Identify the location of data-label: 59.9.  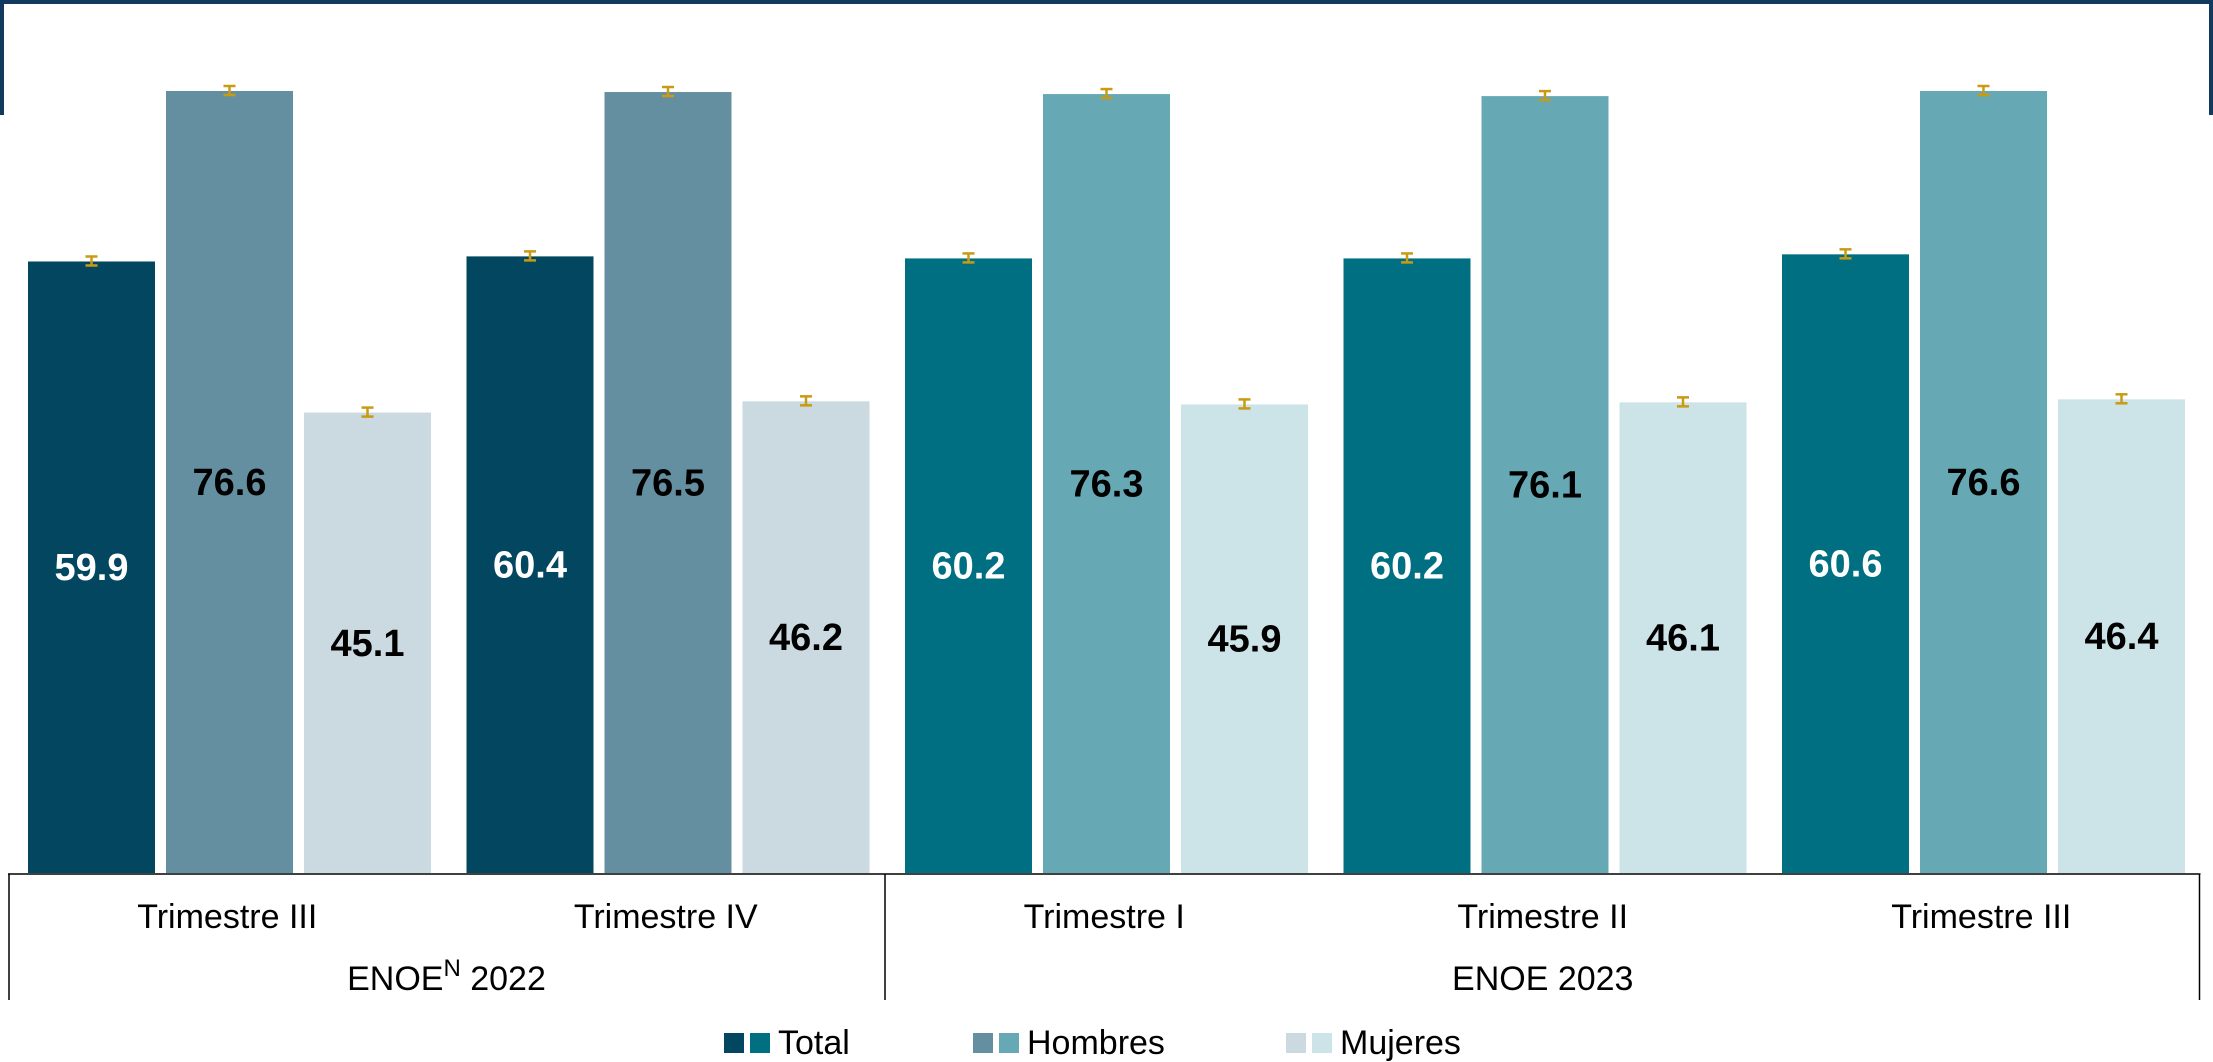
(92, 568).